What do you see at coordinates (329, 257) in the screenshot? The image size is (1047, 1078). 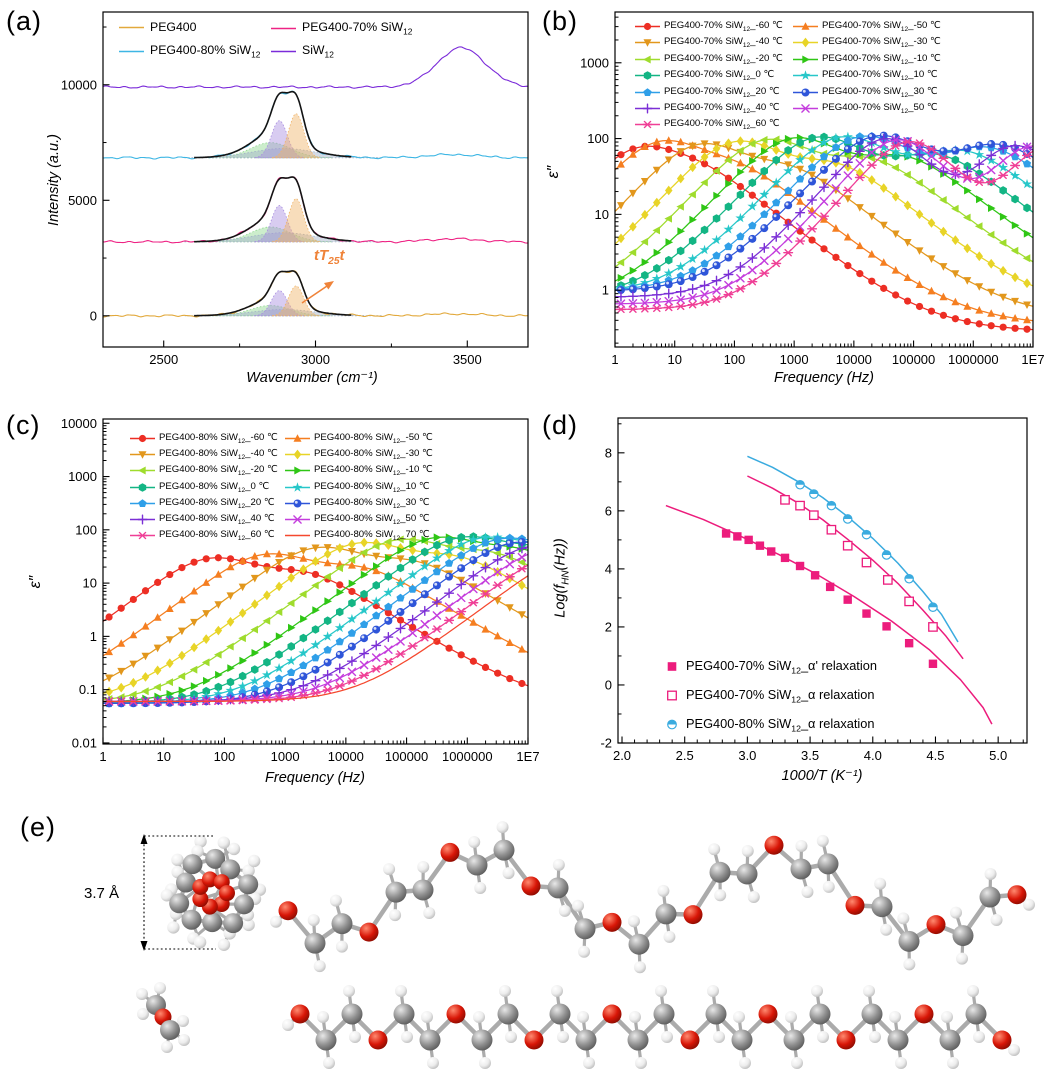 I see `peak-assignment-annotation: tT25t` at bounding box center [329, 257].